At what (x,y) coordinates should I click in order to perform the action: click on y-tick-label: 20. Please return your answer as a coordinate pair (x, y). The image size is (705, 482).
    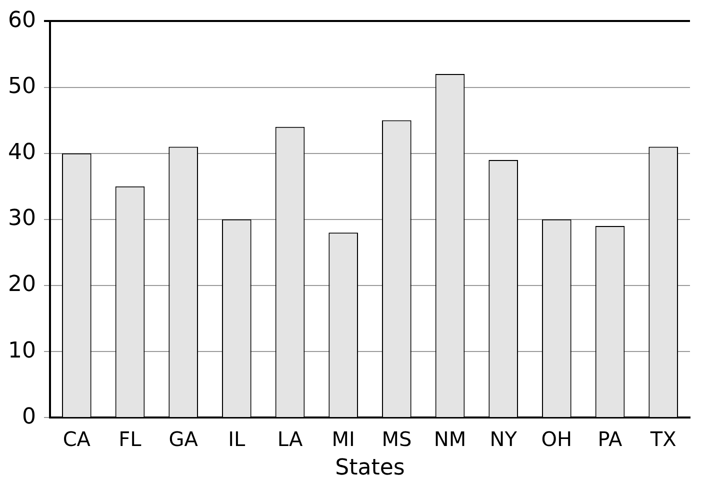
    Looking at the image, I should click on (22, 285).